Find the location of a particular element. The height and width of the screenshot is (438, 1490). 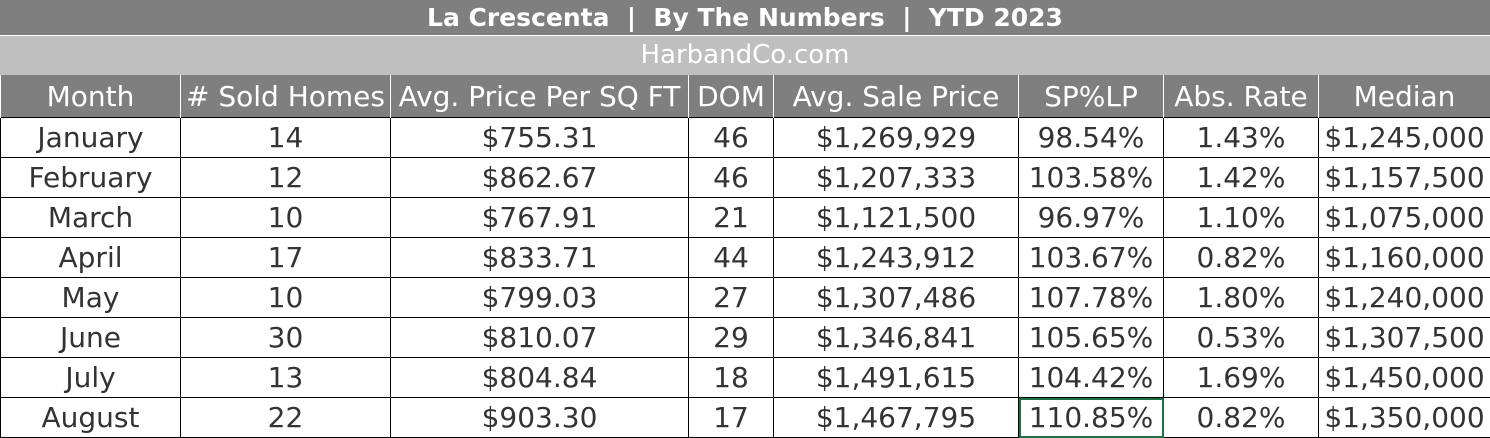

cell-abs-rate: 1.10% is located at coordinates (1241, 218).